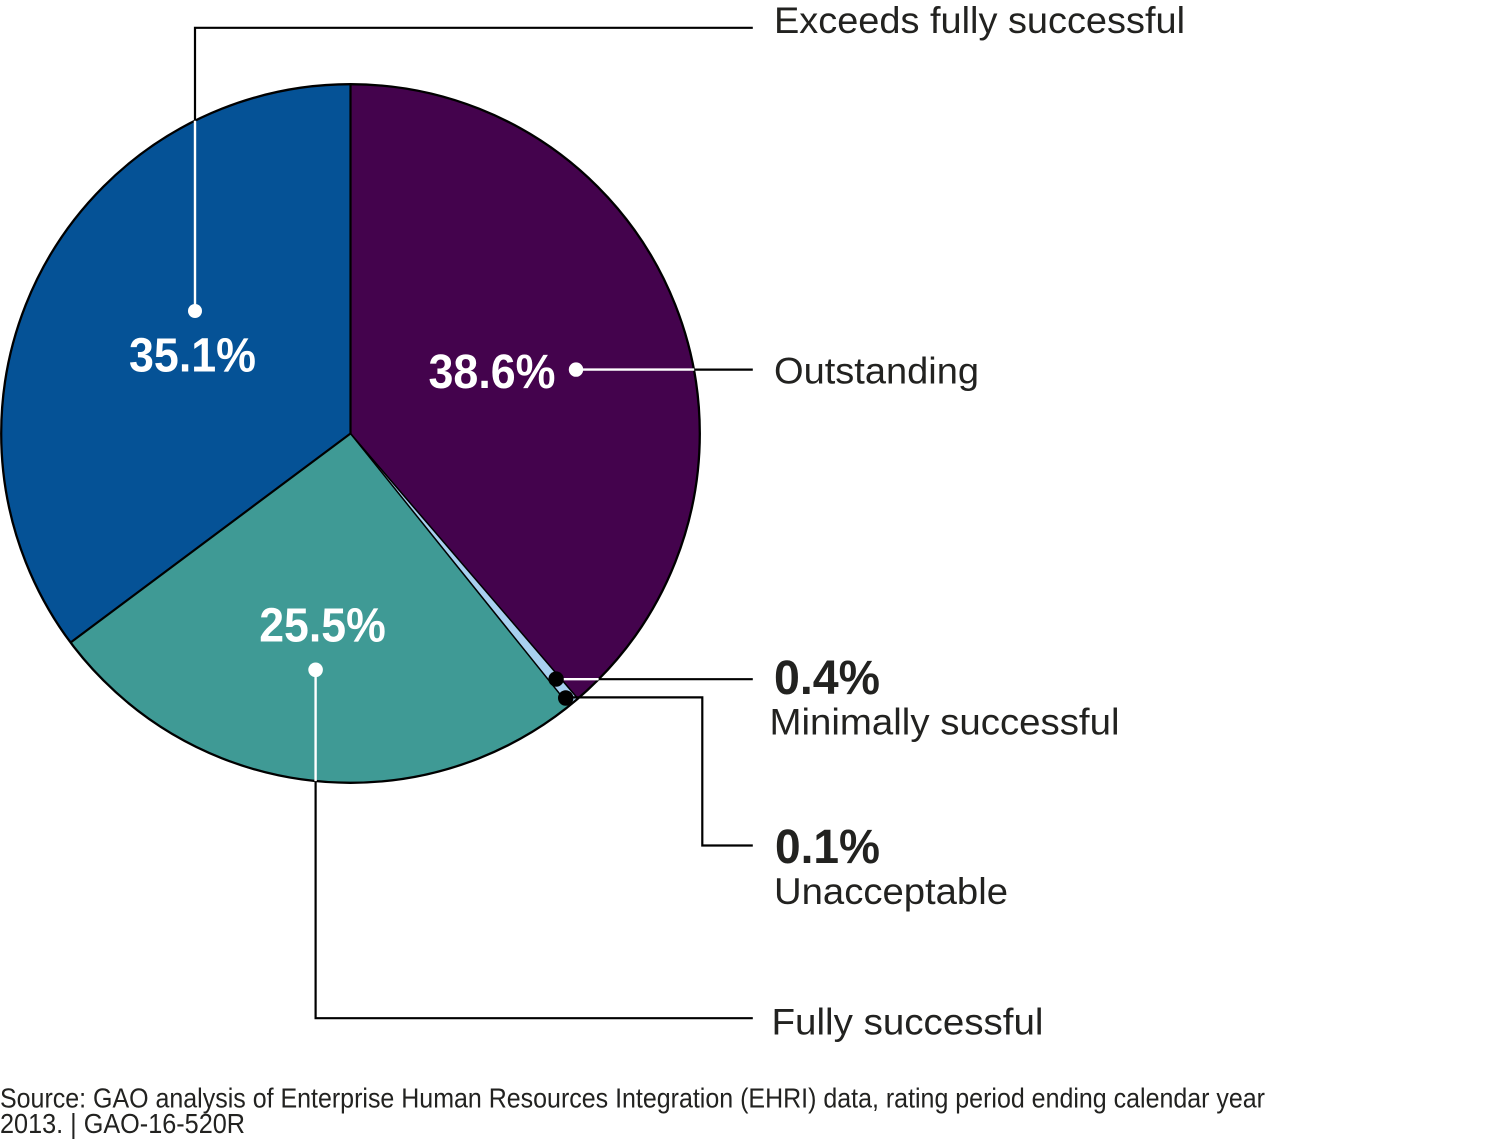  I want to click on svg-text: Minimally successful, so click(945, 722).